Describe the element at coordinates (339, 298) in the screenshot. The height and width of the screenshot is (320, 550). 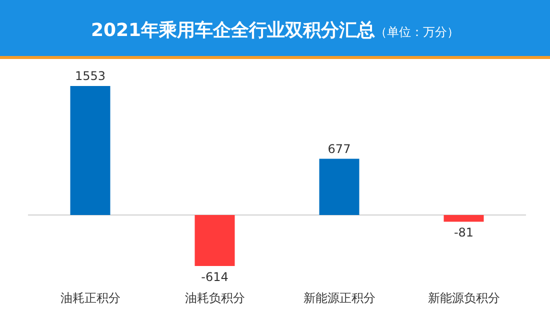
I see `x-tick-label: 新能源正积分` at that location.